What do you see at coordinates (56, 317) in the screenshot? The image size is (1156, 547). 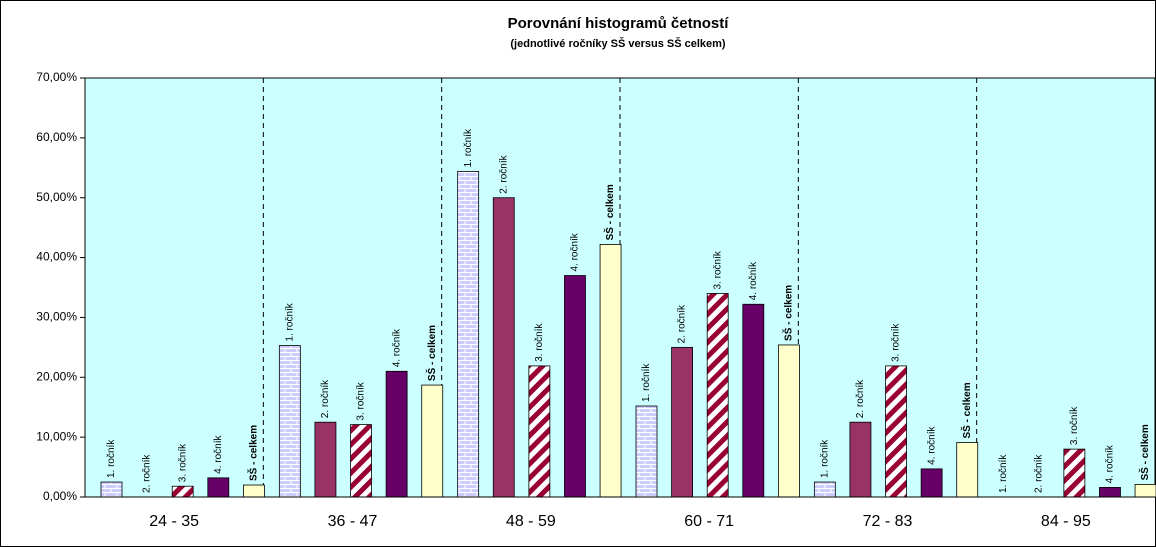 I see `y-tick-label: 30,00%` at bounding box center [56, 317].